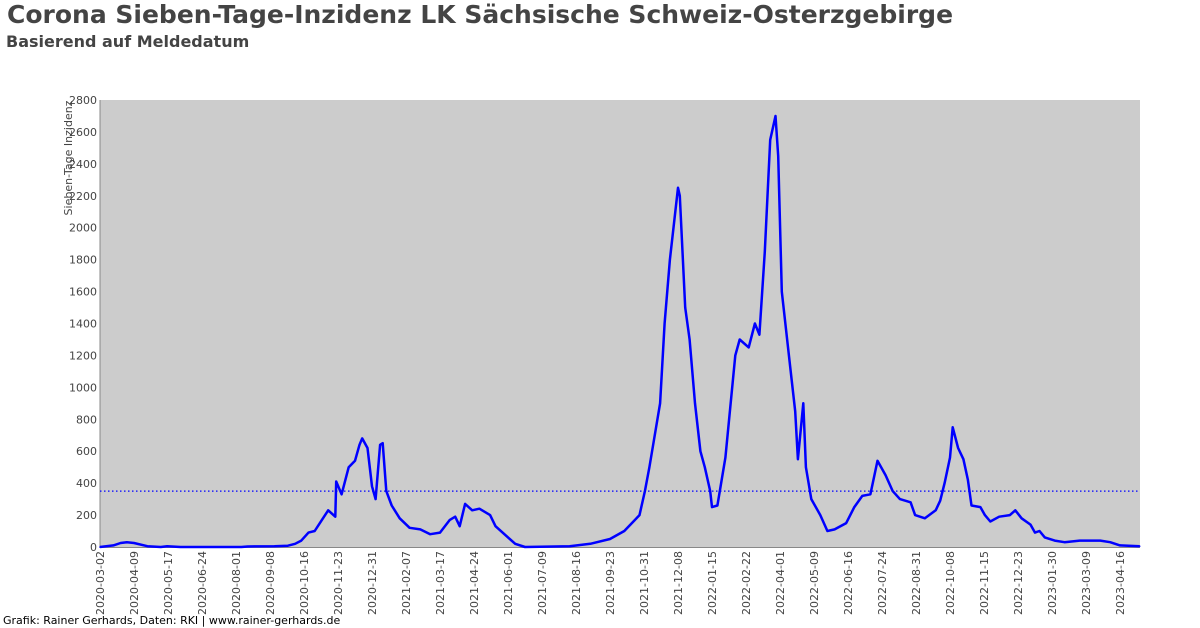  Describe the element at coordinates (83, 132) in the screenshot. I see `y-tick-label: 2600` at that location.